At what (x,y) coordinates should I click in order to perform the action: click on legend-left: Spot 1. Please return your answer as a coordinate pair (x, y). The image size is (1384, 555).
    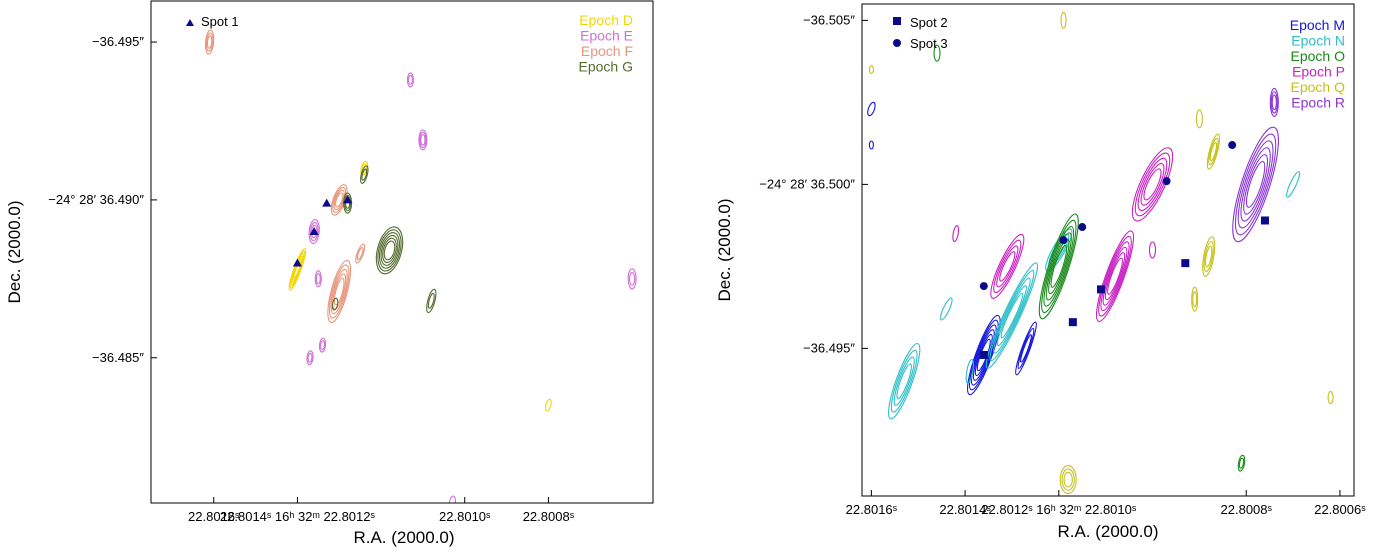
    Looking at the image, I should click on (212, 21).